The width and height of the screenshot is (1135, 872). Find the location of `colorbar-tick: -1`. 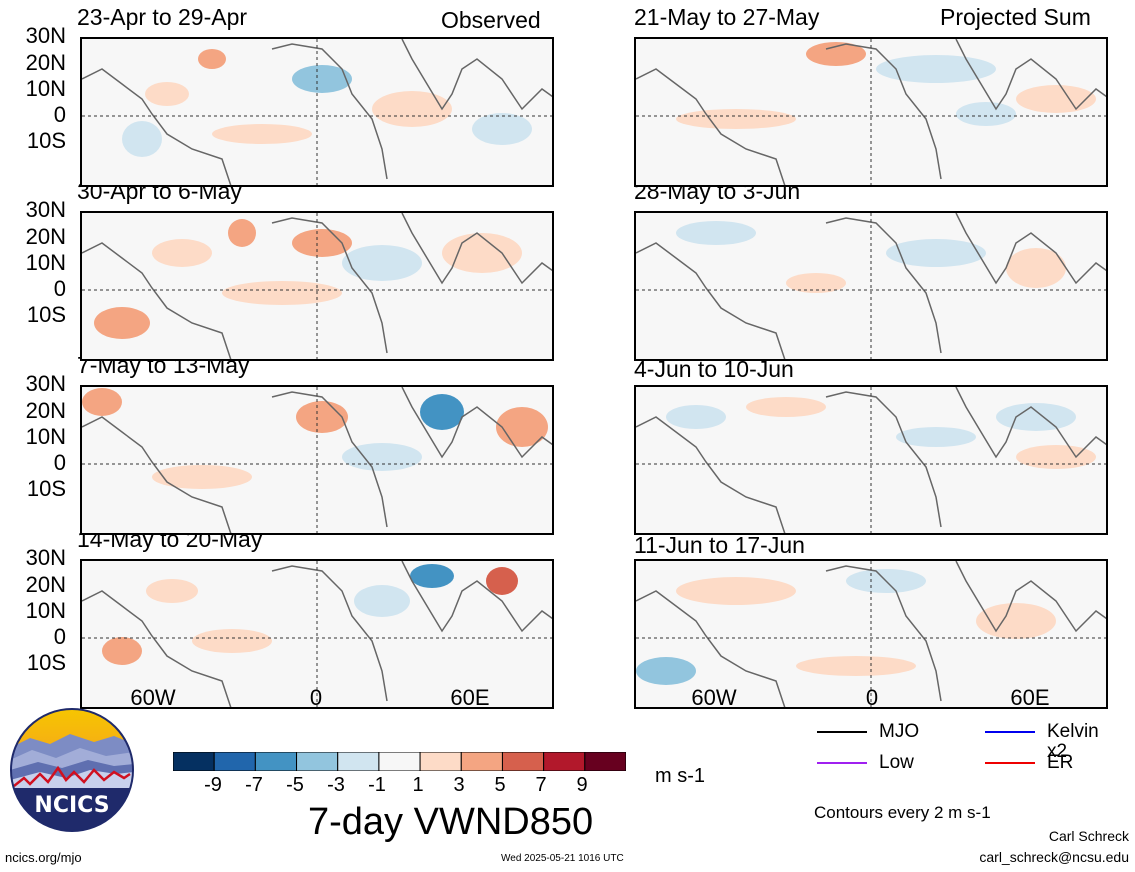

colorbar-tick: -1 is located at coordinates (377, 785).